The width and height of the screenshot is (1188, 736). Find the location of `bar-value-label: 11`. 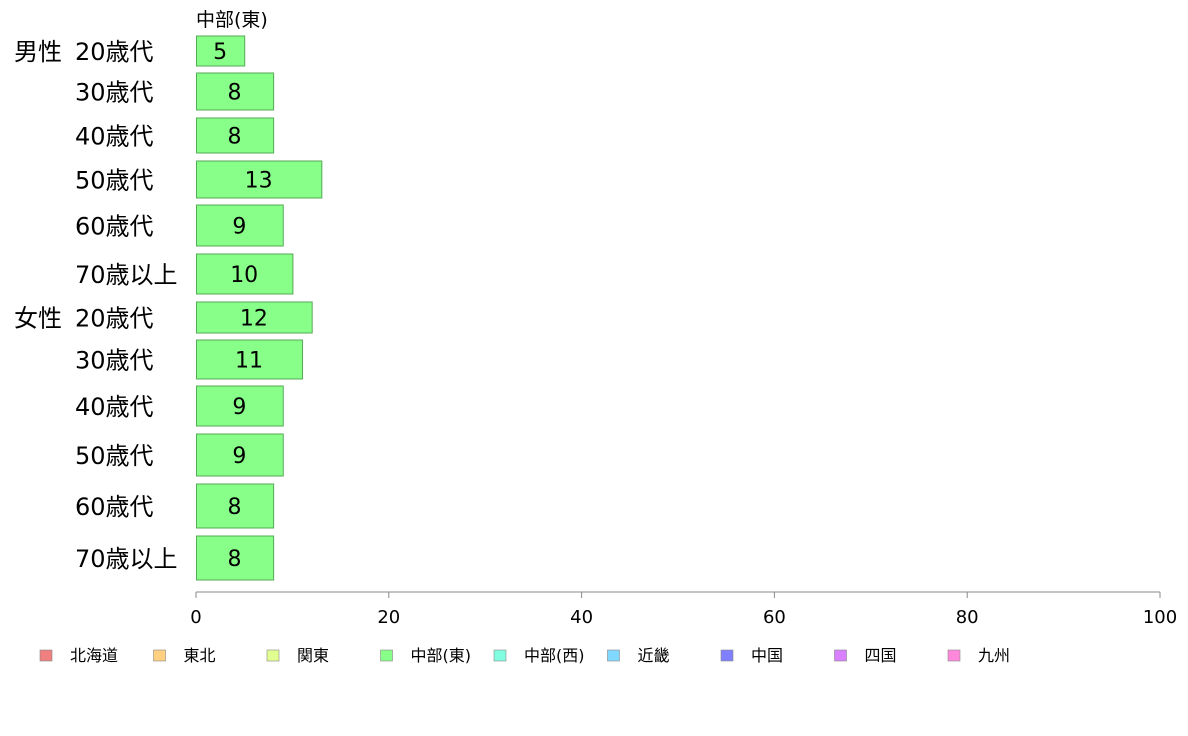

bar-value-label: 11 is located at coordinates (249, 361).